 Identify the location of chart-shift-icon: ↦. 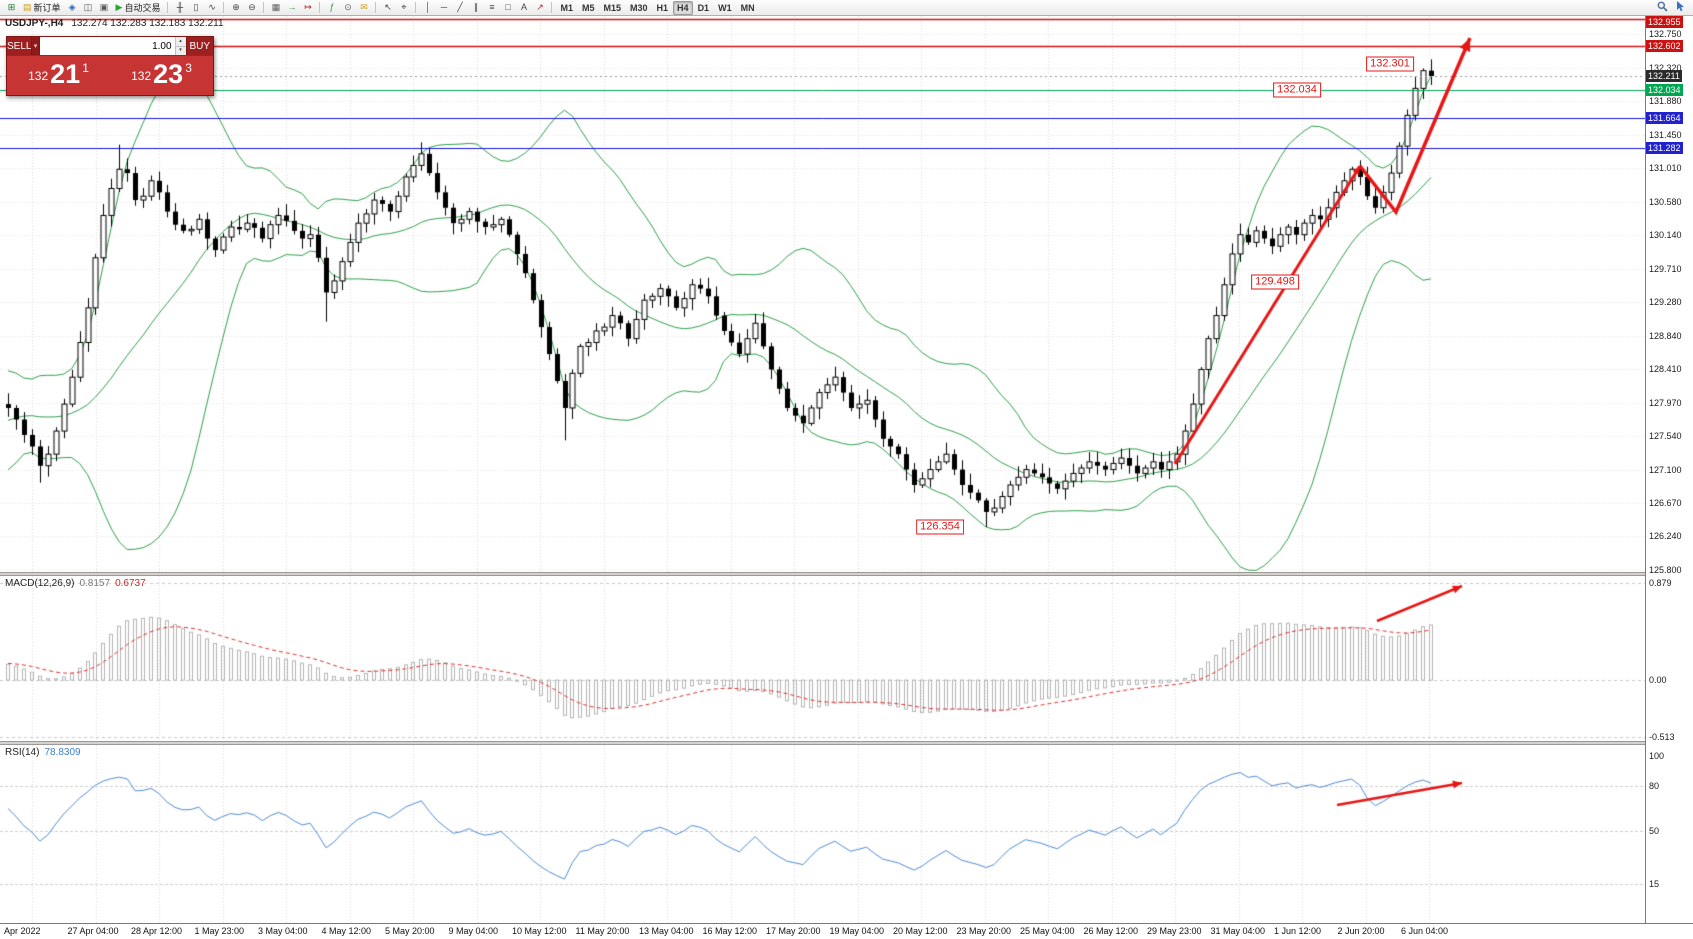
(308, 7).